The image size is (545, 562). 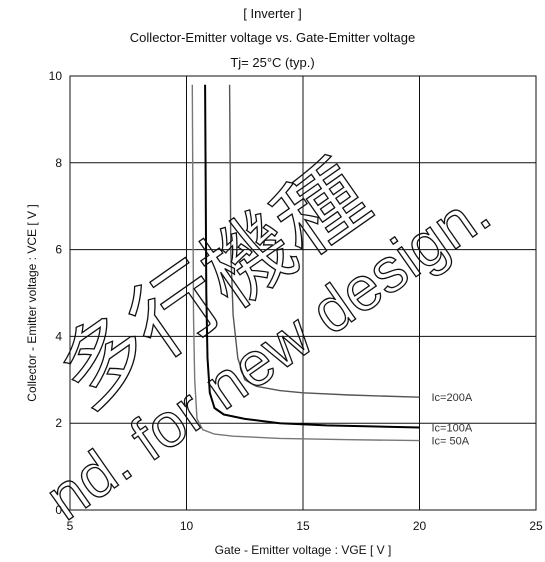 I want to click on series-label: Ic=100A, so click(x=452, y=429).